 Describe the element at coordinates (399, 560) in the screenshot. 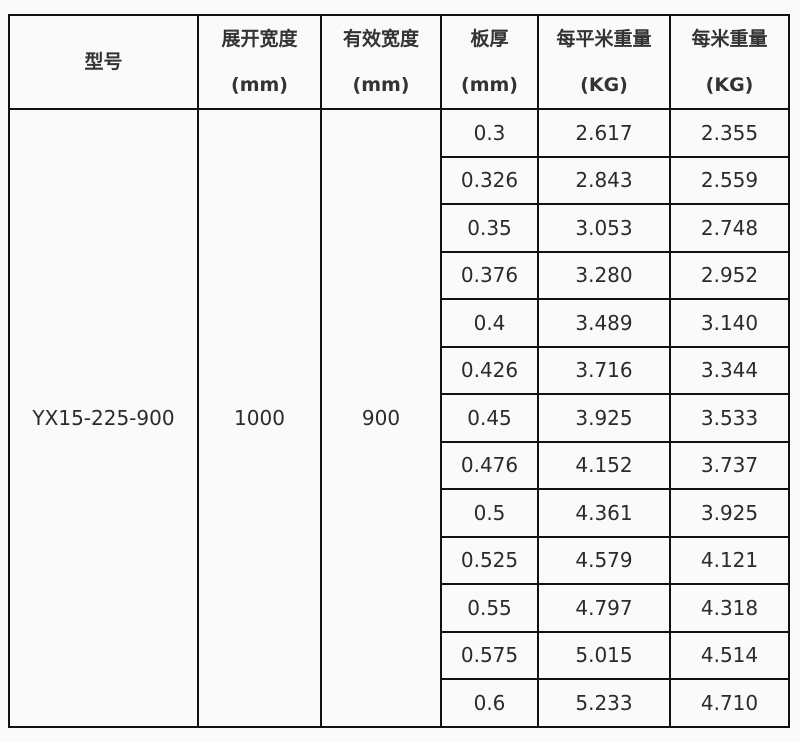

I see `table-row: 0.525 4.579 4.121` at that location.